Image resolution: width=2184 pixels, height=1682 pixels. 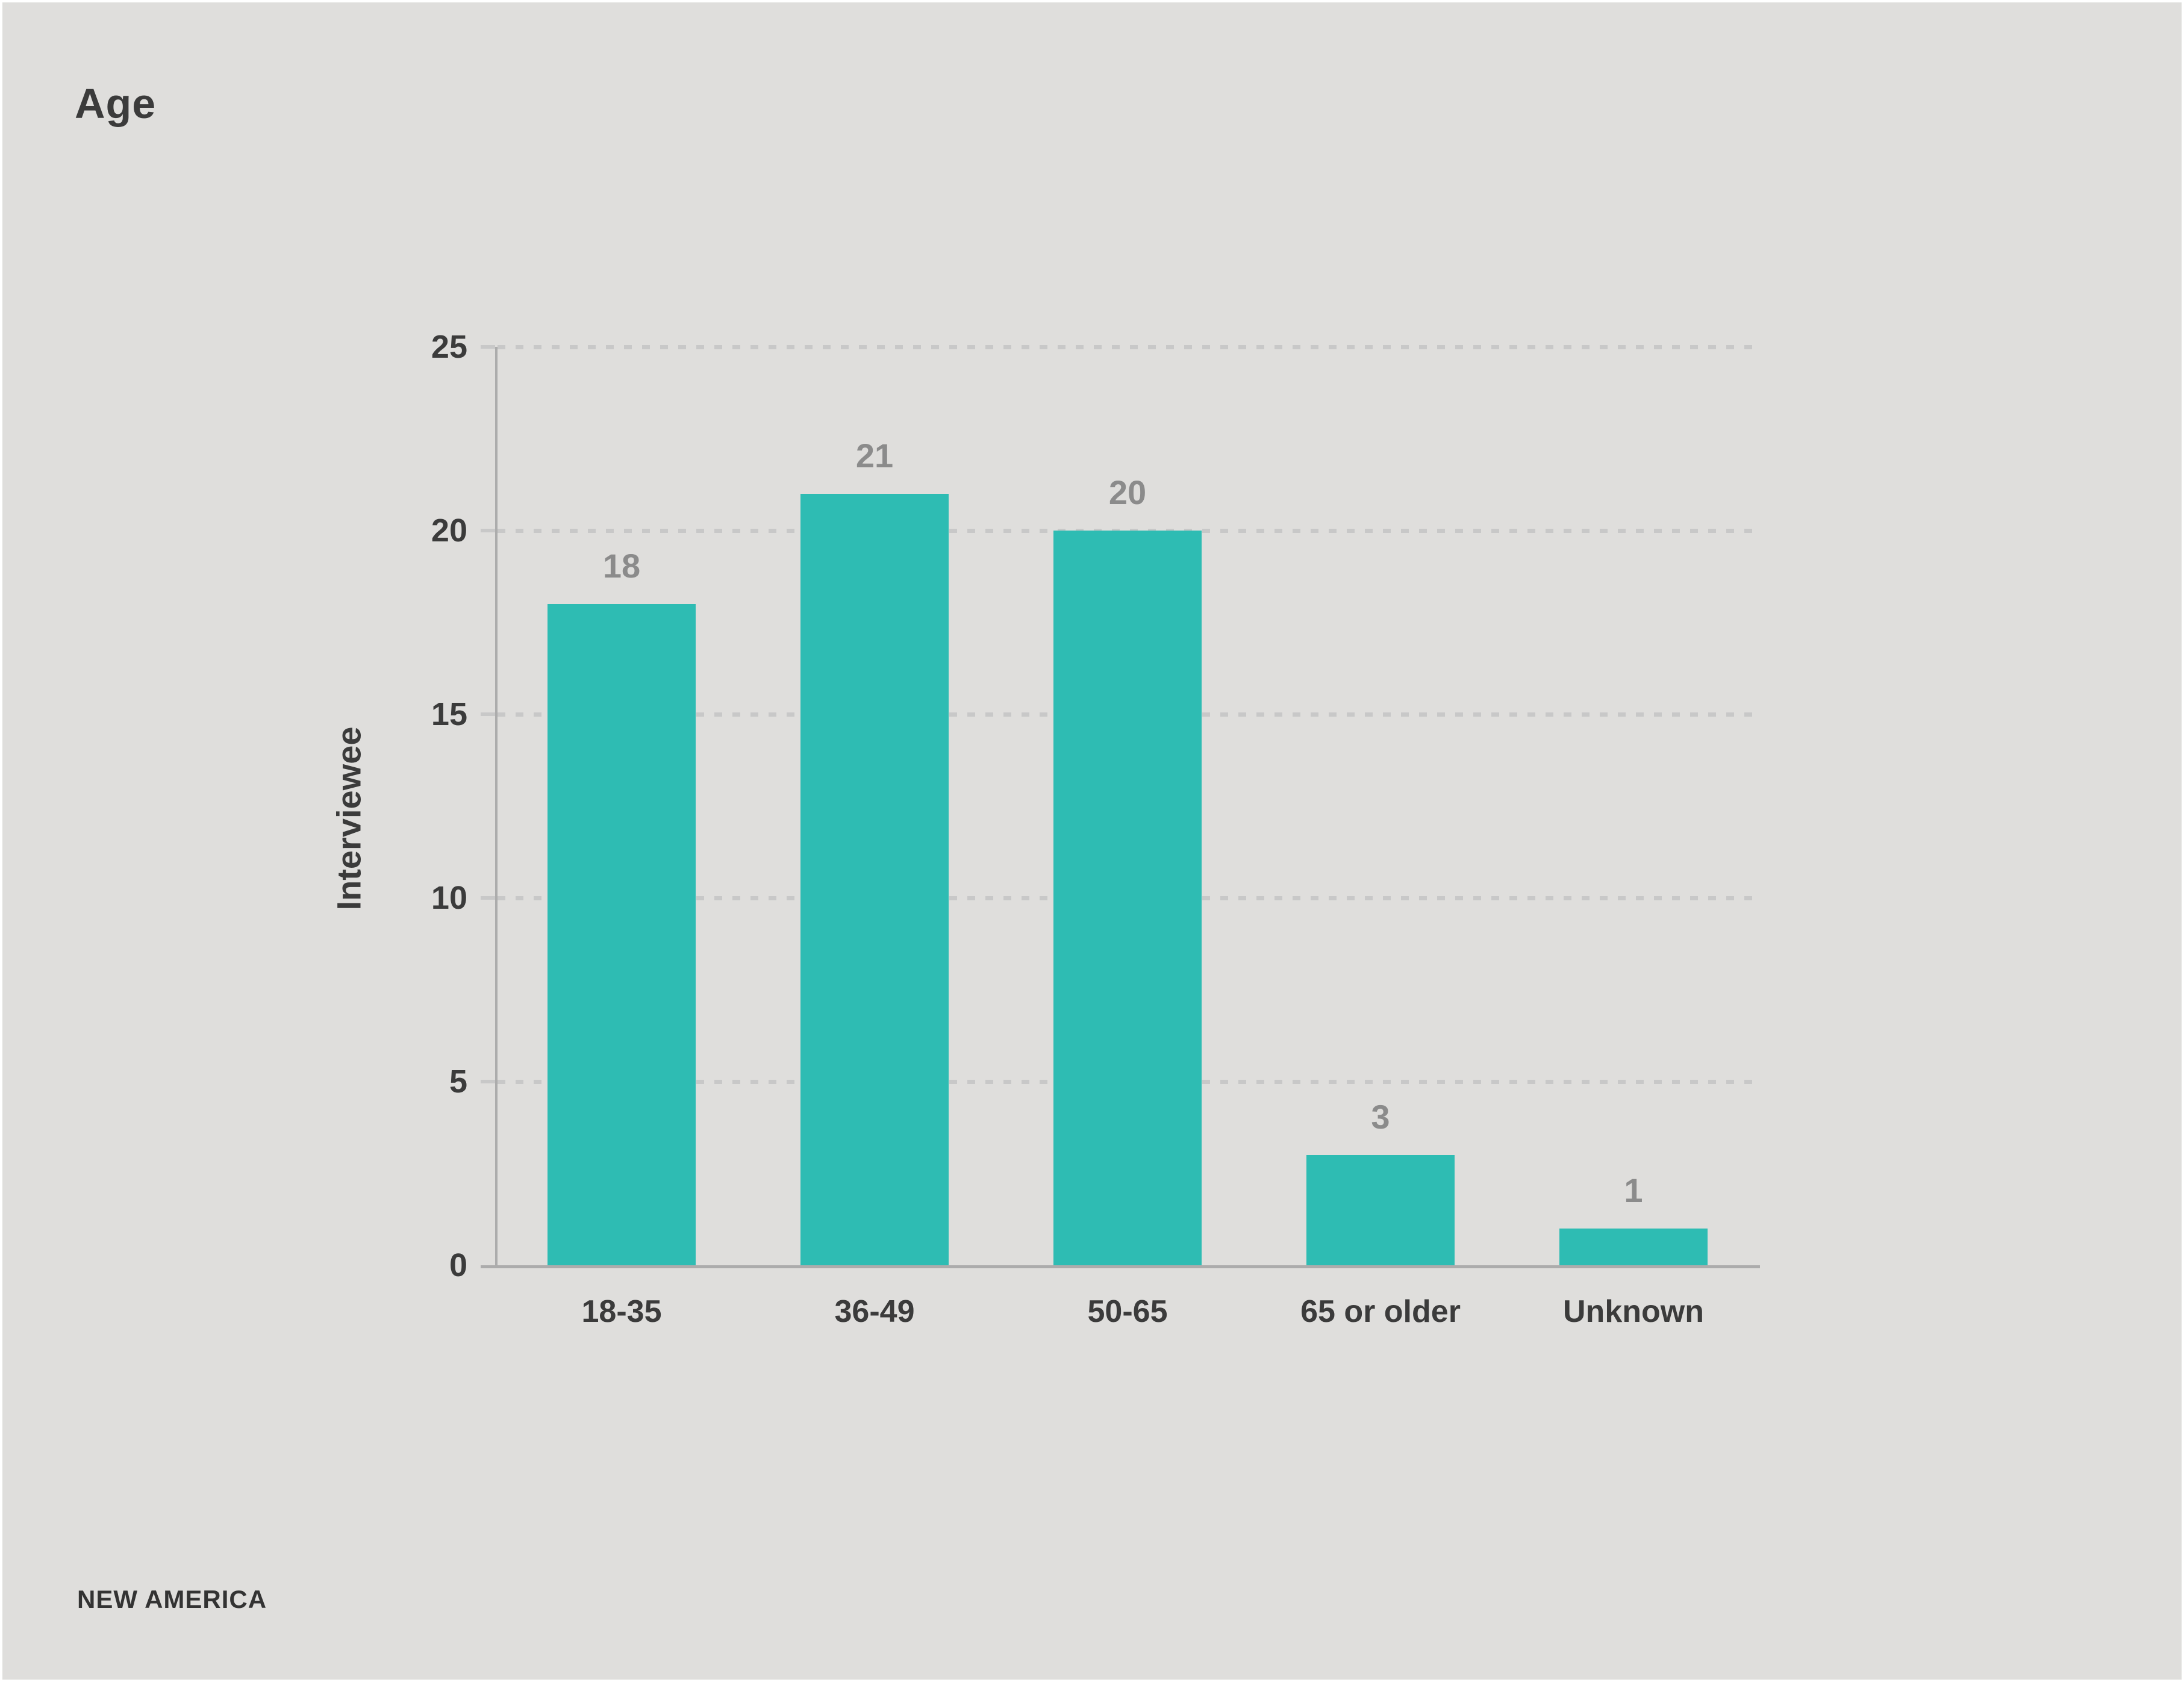 I want to click on bar-value-label-50-65: 20, so click(x=1128, y=492).